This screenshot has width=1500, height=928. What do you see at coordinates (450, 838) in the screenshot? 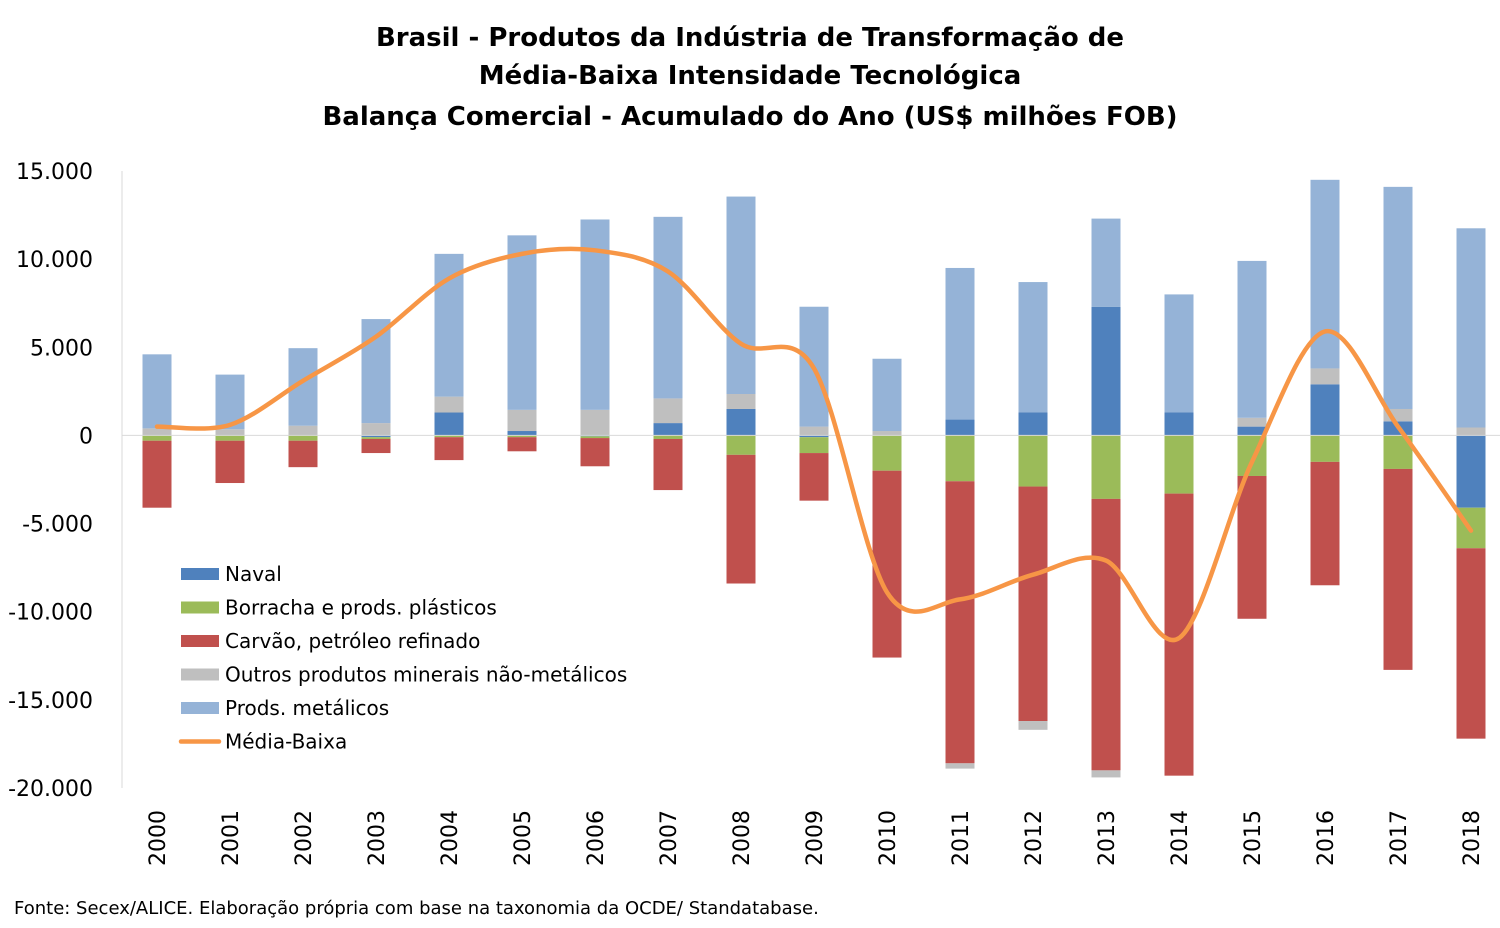
I see `x-tick-label: 2004` at bounding box center [450, 838].